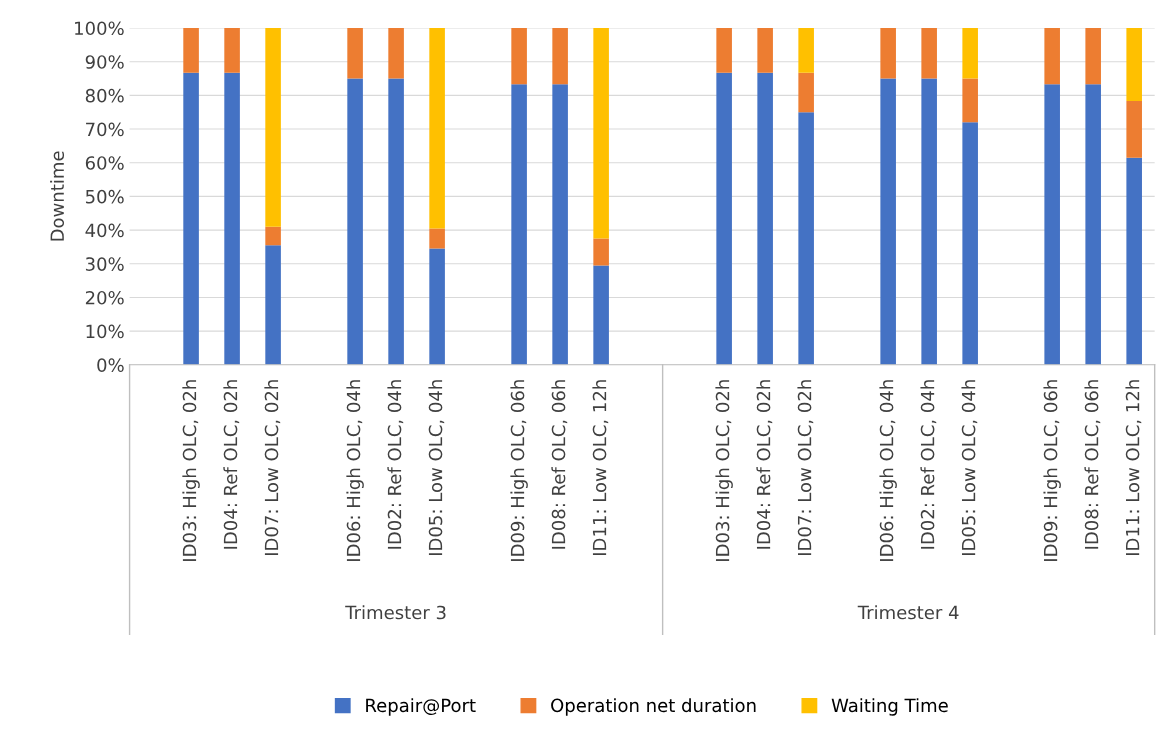 The width and height of the screenshot is (1157, 737). I want to click on y-axis-title: Downtime, so click(57, 196).